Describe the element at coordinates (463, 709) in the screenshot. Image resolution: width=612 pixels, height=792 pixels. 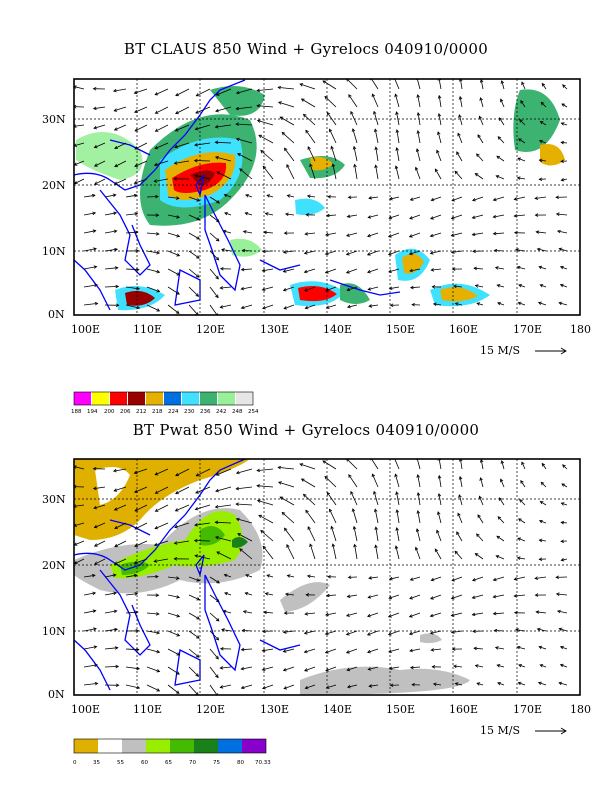
I see `panel2-lon-label: 160E` at that location.